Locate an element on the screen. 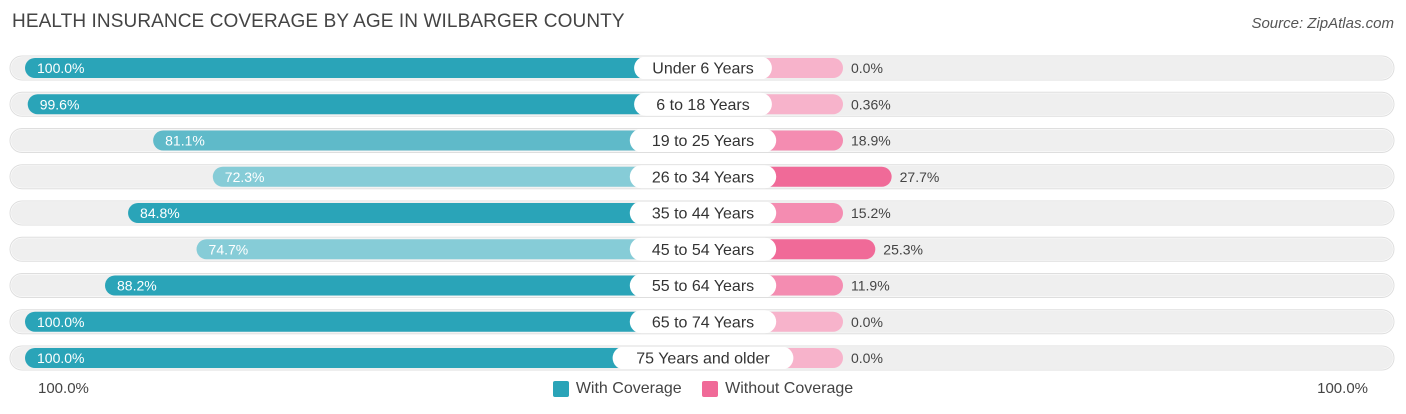 The height and width of the screenshot is (414, 1406). legend: With Coverage Without Coverage is located at coordinates (703, 391).